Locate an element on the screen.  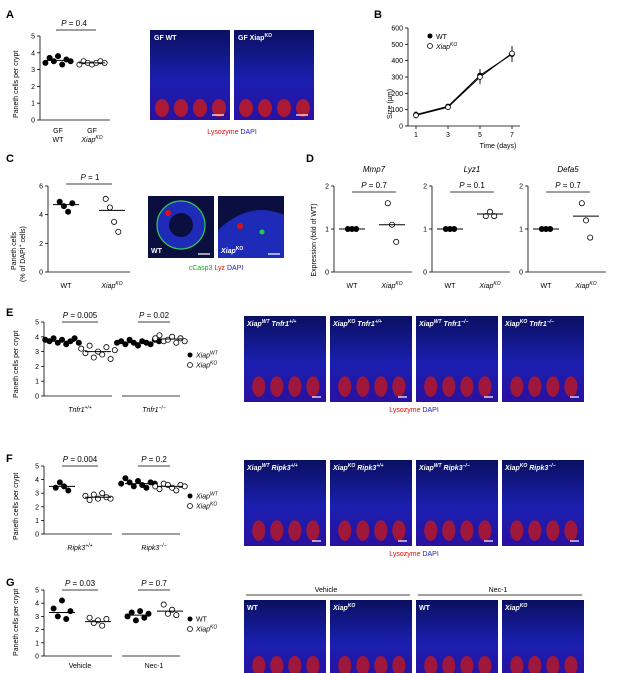
panel-c-xlabel-ko: XiapKO is located at coordinates (111, 285).